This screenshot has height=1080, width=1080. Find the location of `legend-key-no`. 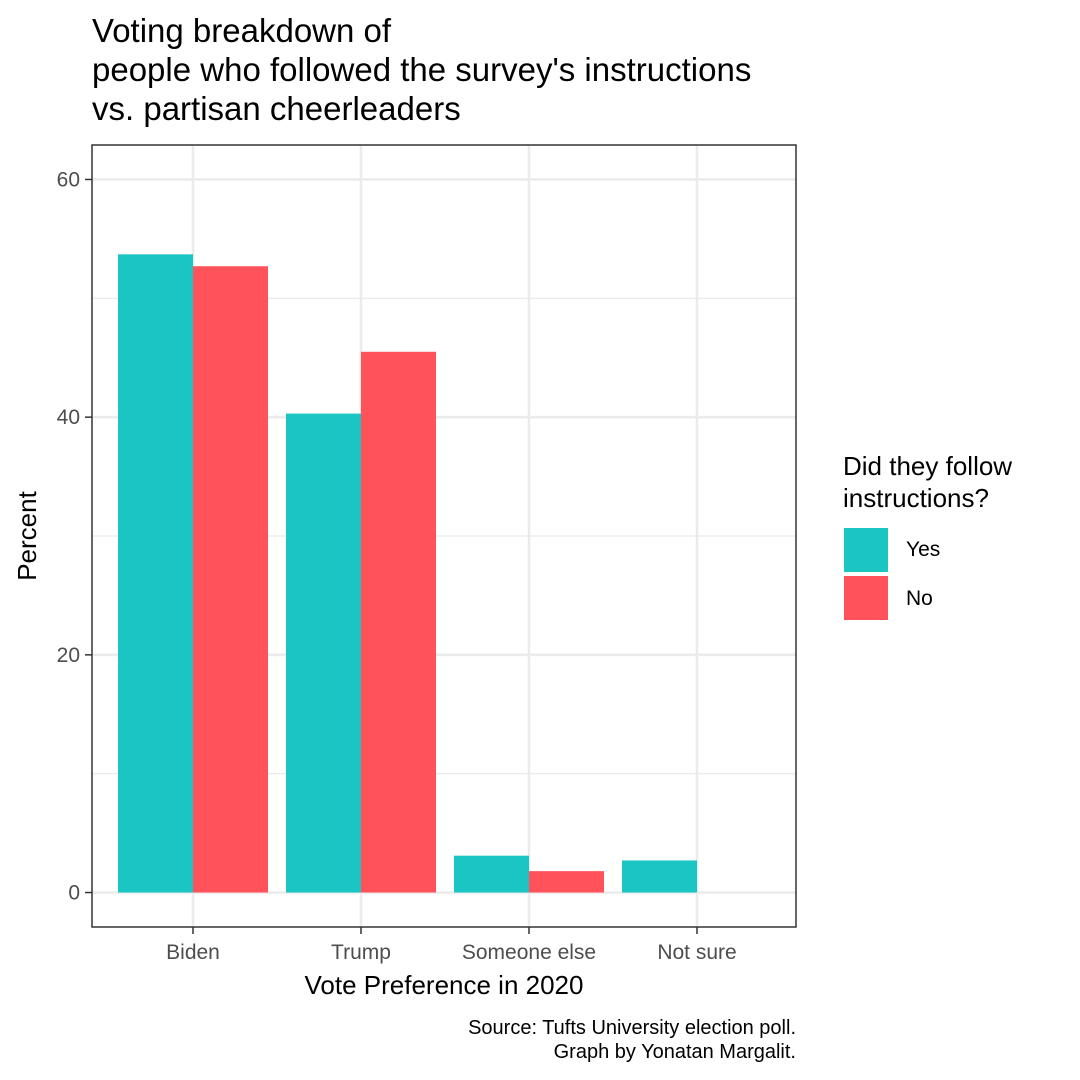

legend-key-no is located at coordinates (866, 598).